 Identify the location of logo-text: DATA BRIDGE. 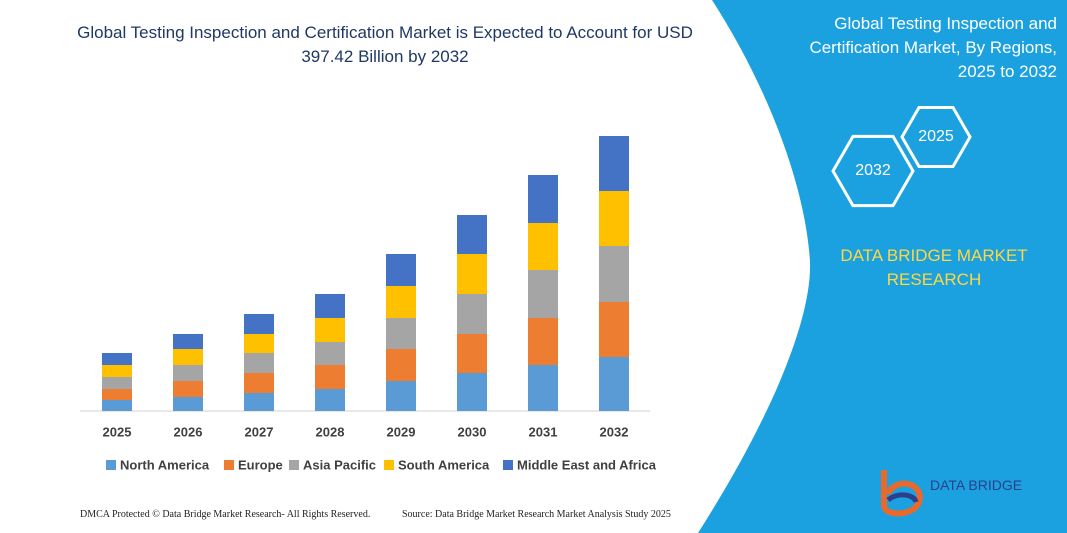
(976, 485).